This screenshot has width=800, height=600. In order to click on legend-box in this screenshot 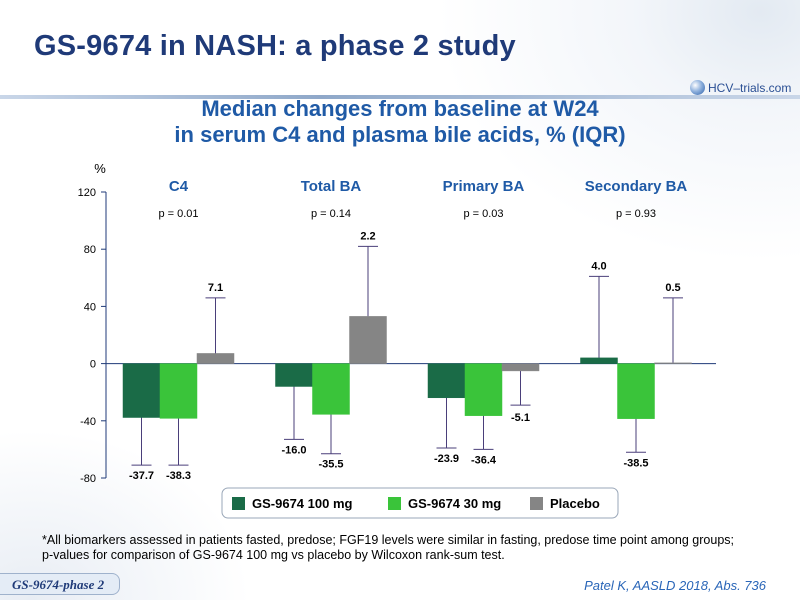, I will do `click(420, 503)`.